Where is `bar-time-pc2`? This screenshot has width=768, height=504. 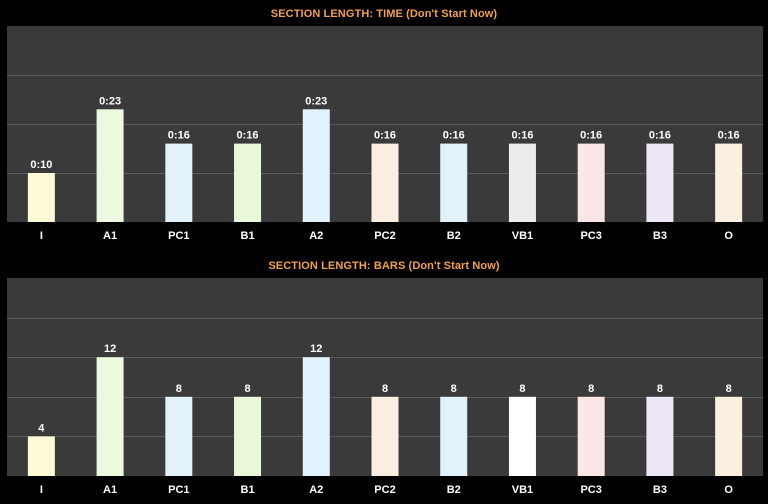
bar-time-pc2 is located at coordinates (385, 182).